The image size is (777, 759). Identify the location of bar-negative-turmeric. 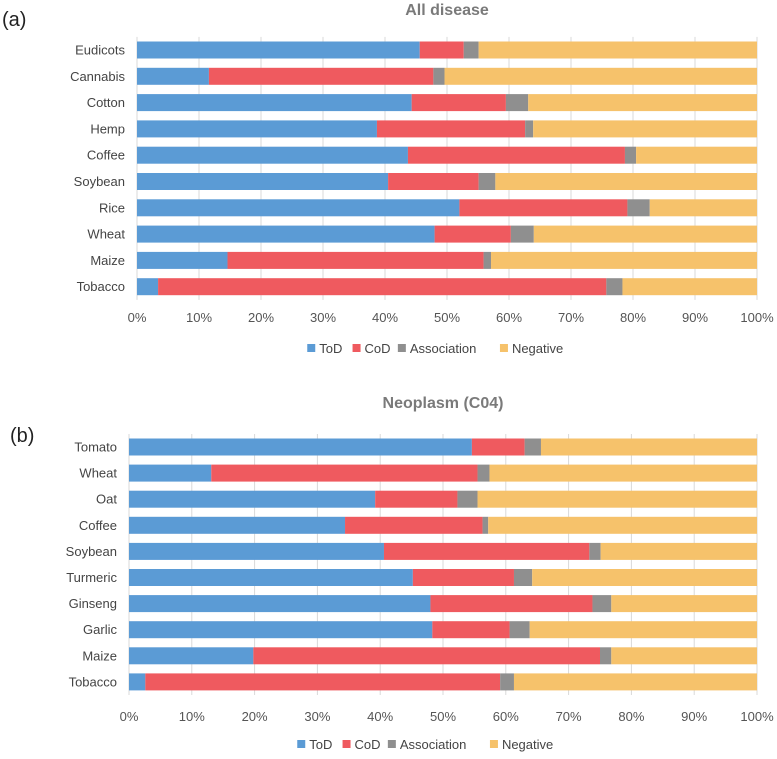
(644, 577).